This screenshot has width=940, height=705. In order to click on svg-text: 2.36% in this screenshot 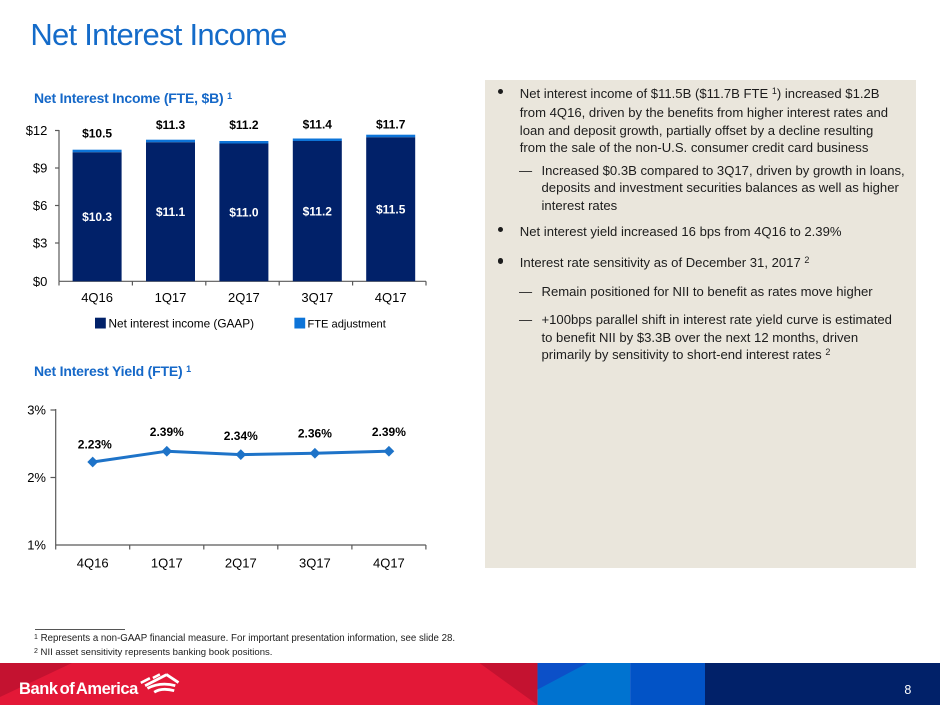, I will do `click(315, 434)`.